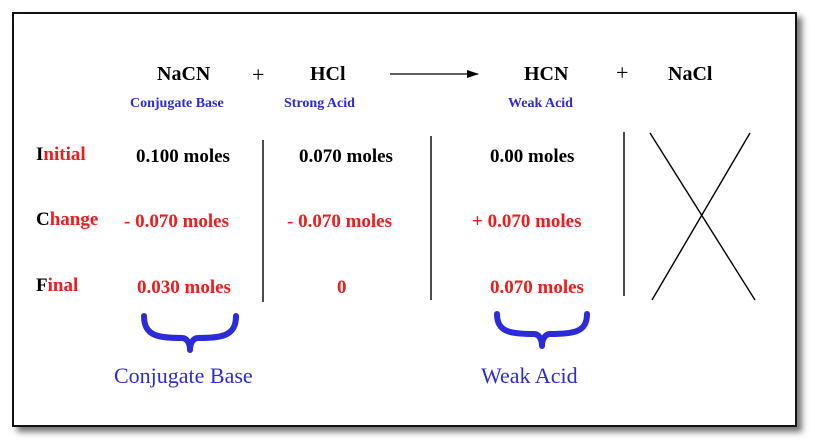  I want to click on brace-label-conjugate-base: Conjugate Base, so click(183, 375).